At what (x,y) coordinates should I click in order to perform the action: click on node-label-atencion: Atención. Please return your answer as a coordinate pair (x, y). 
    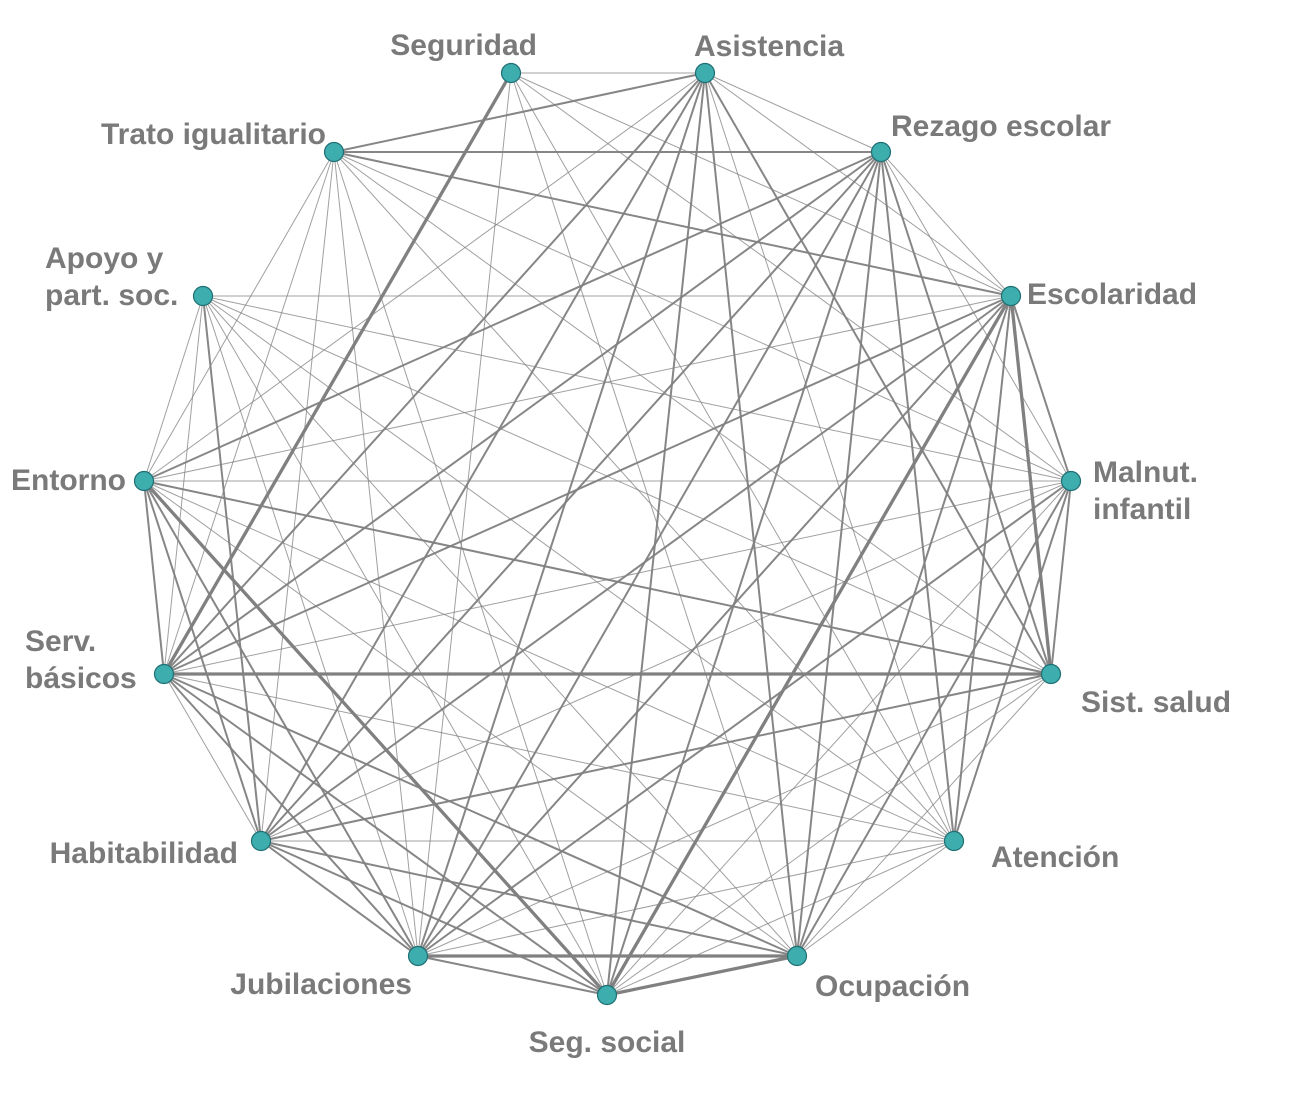
    Looking at the image, I should click on (1055, 857).